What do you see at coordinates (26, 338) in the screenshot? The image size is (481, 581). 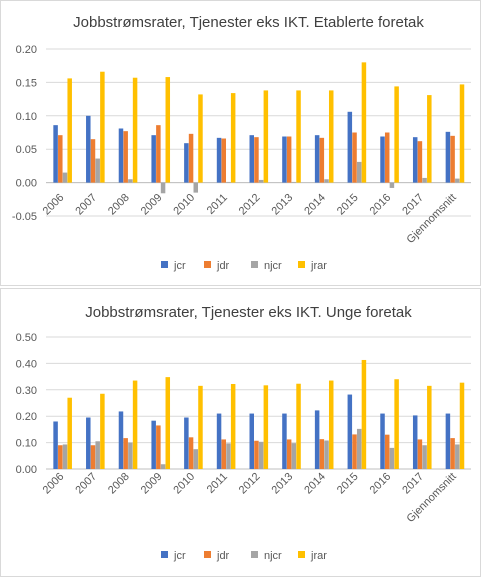 I see `y-tick-label: 0.50` at bounding box center [26, 338].